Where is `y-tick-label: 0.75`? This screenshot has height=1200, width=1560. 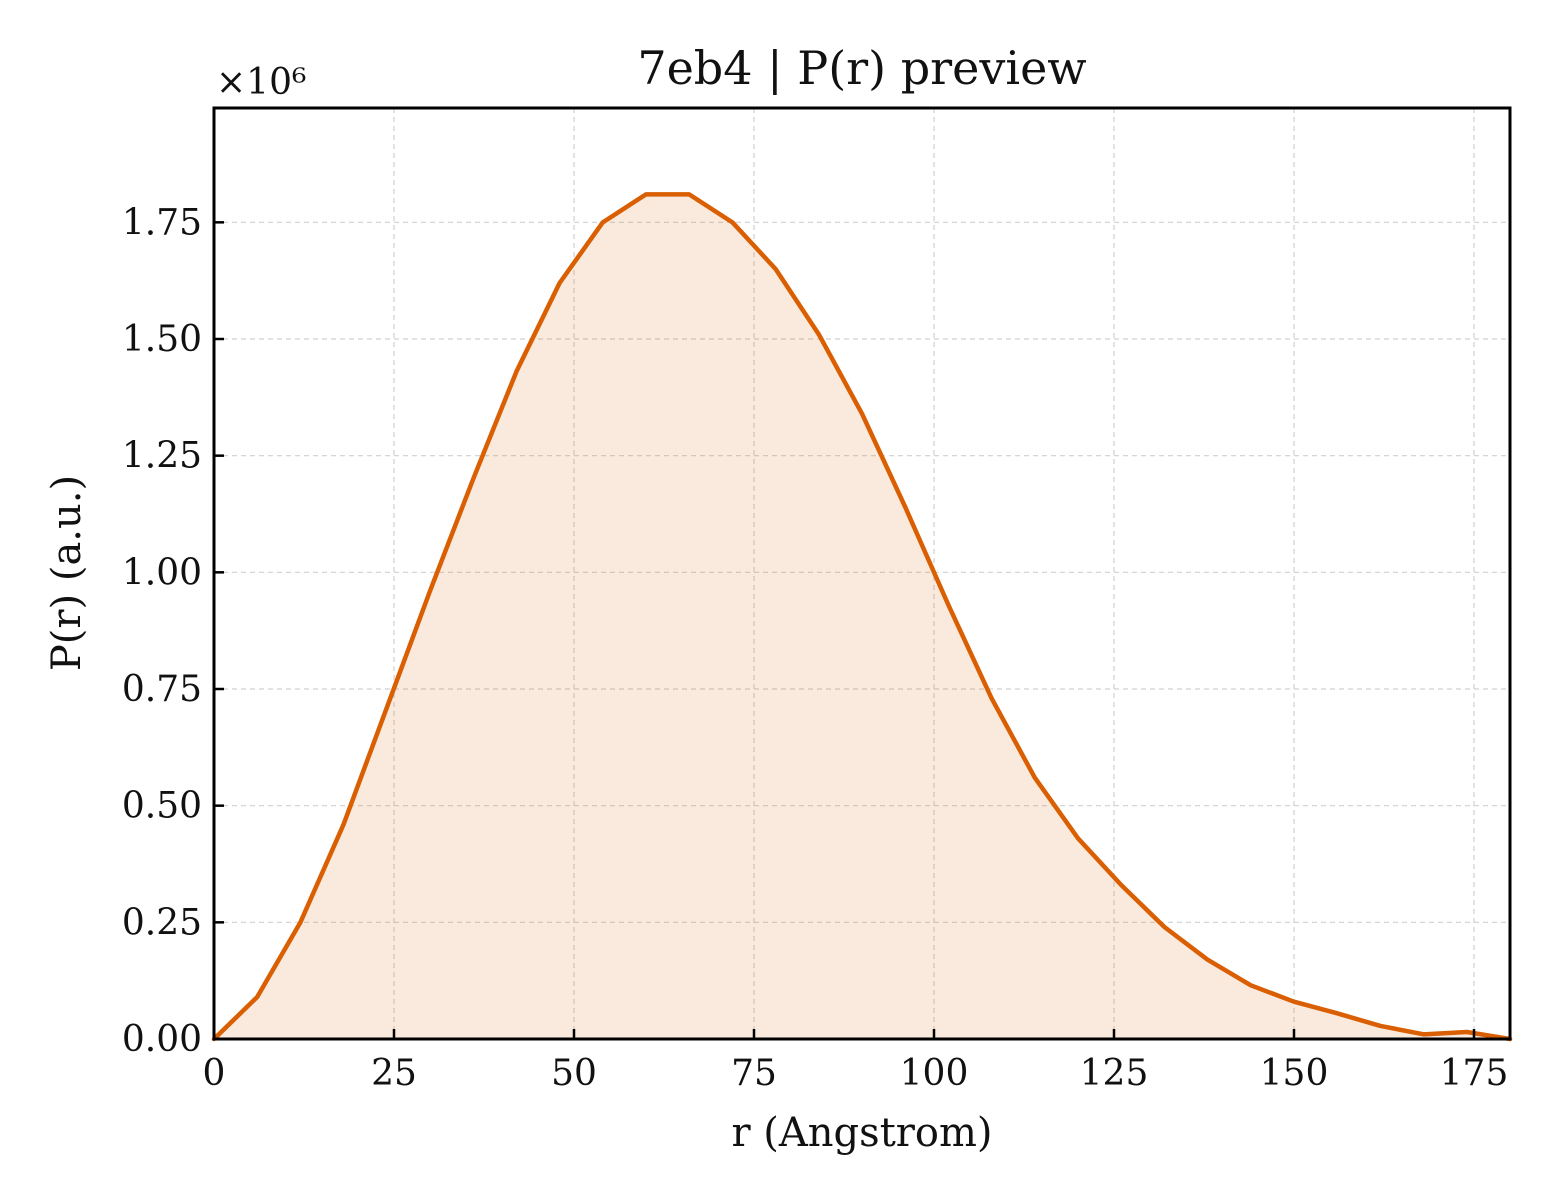
y-tick-label: 0.75 is located at coordinates (162, 689).